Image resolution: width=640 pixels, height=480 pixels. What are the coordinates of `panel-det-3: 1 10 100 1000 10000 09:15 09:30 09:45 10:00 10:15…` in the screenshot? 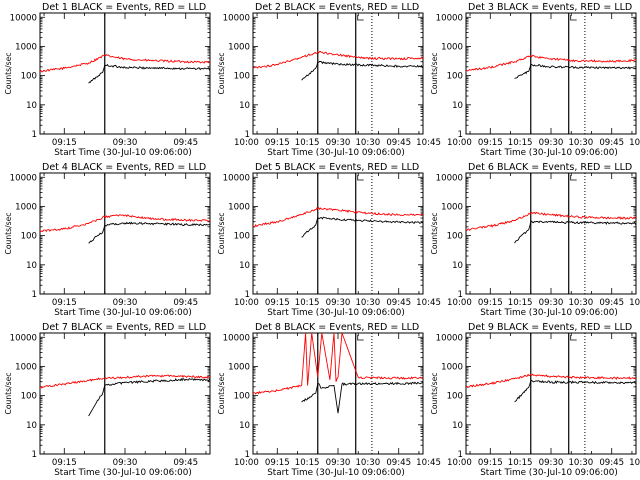 It's located at (533, 80).